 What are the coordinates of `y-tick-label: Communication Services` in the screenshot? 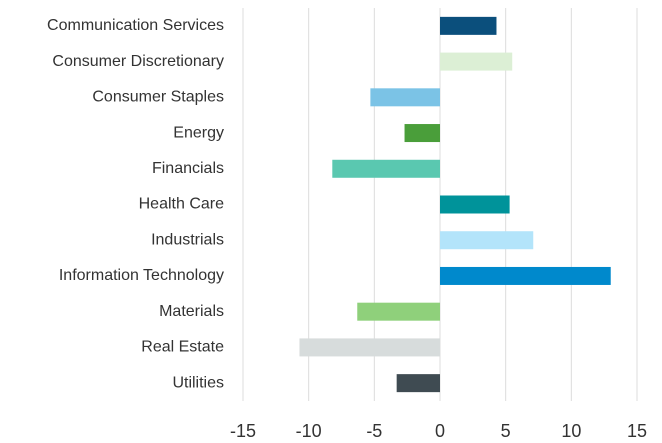 It's located at (135, 25).